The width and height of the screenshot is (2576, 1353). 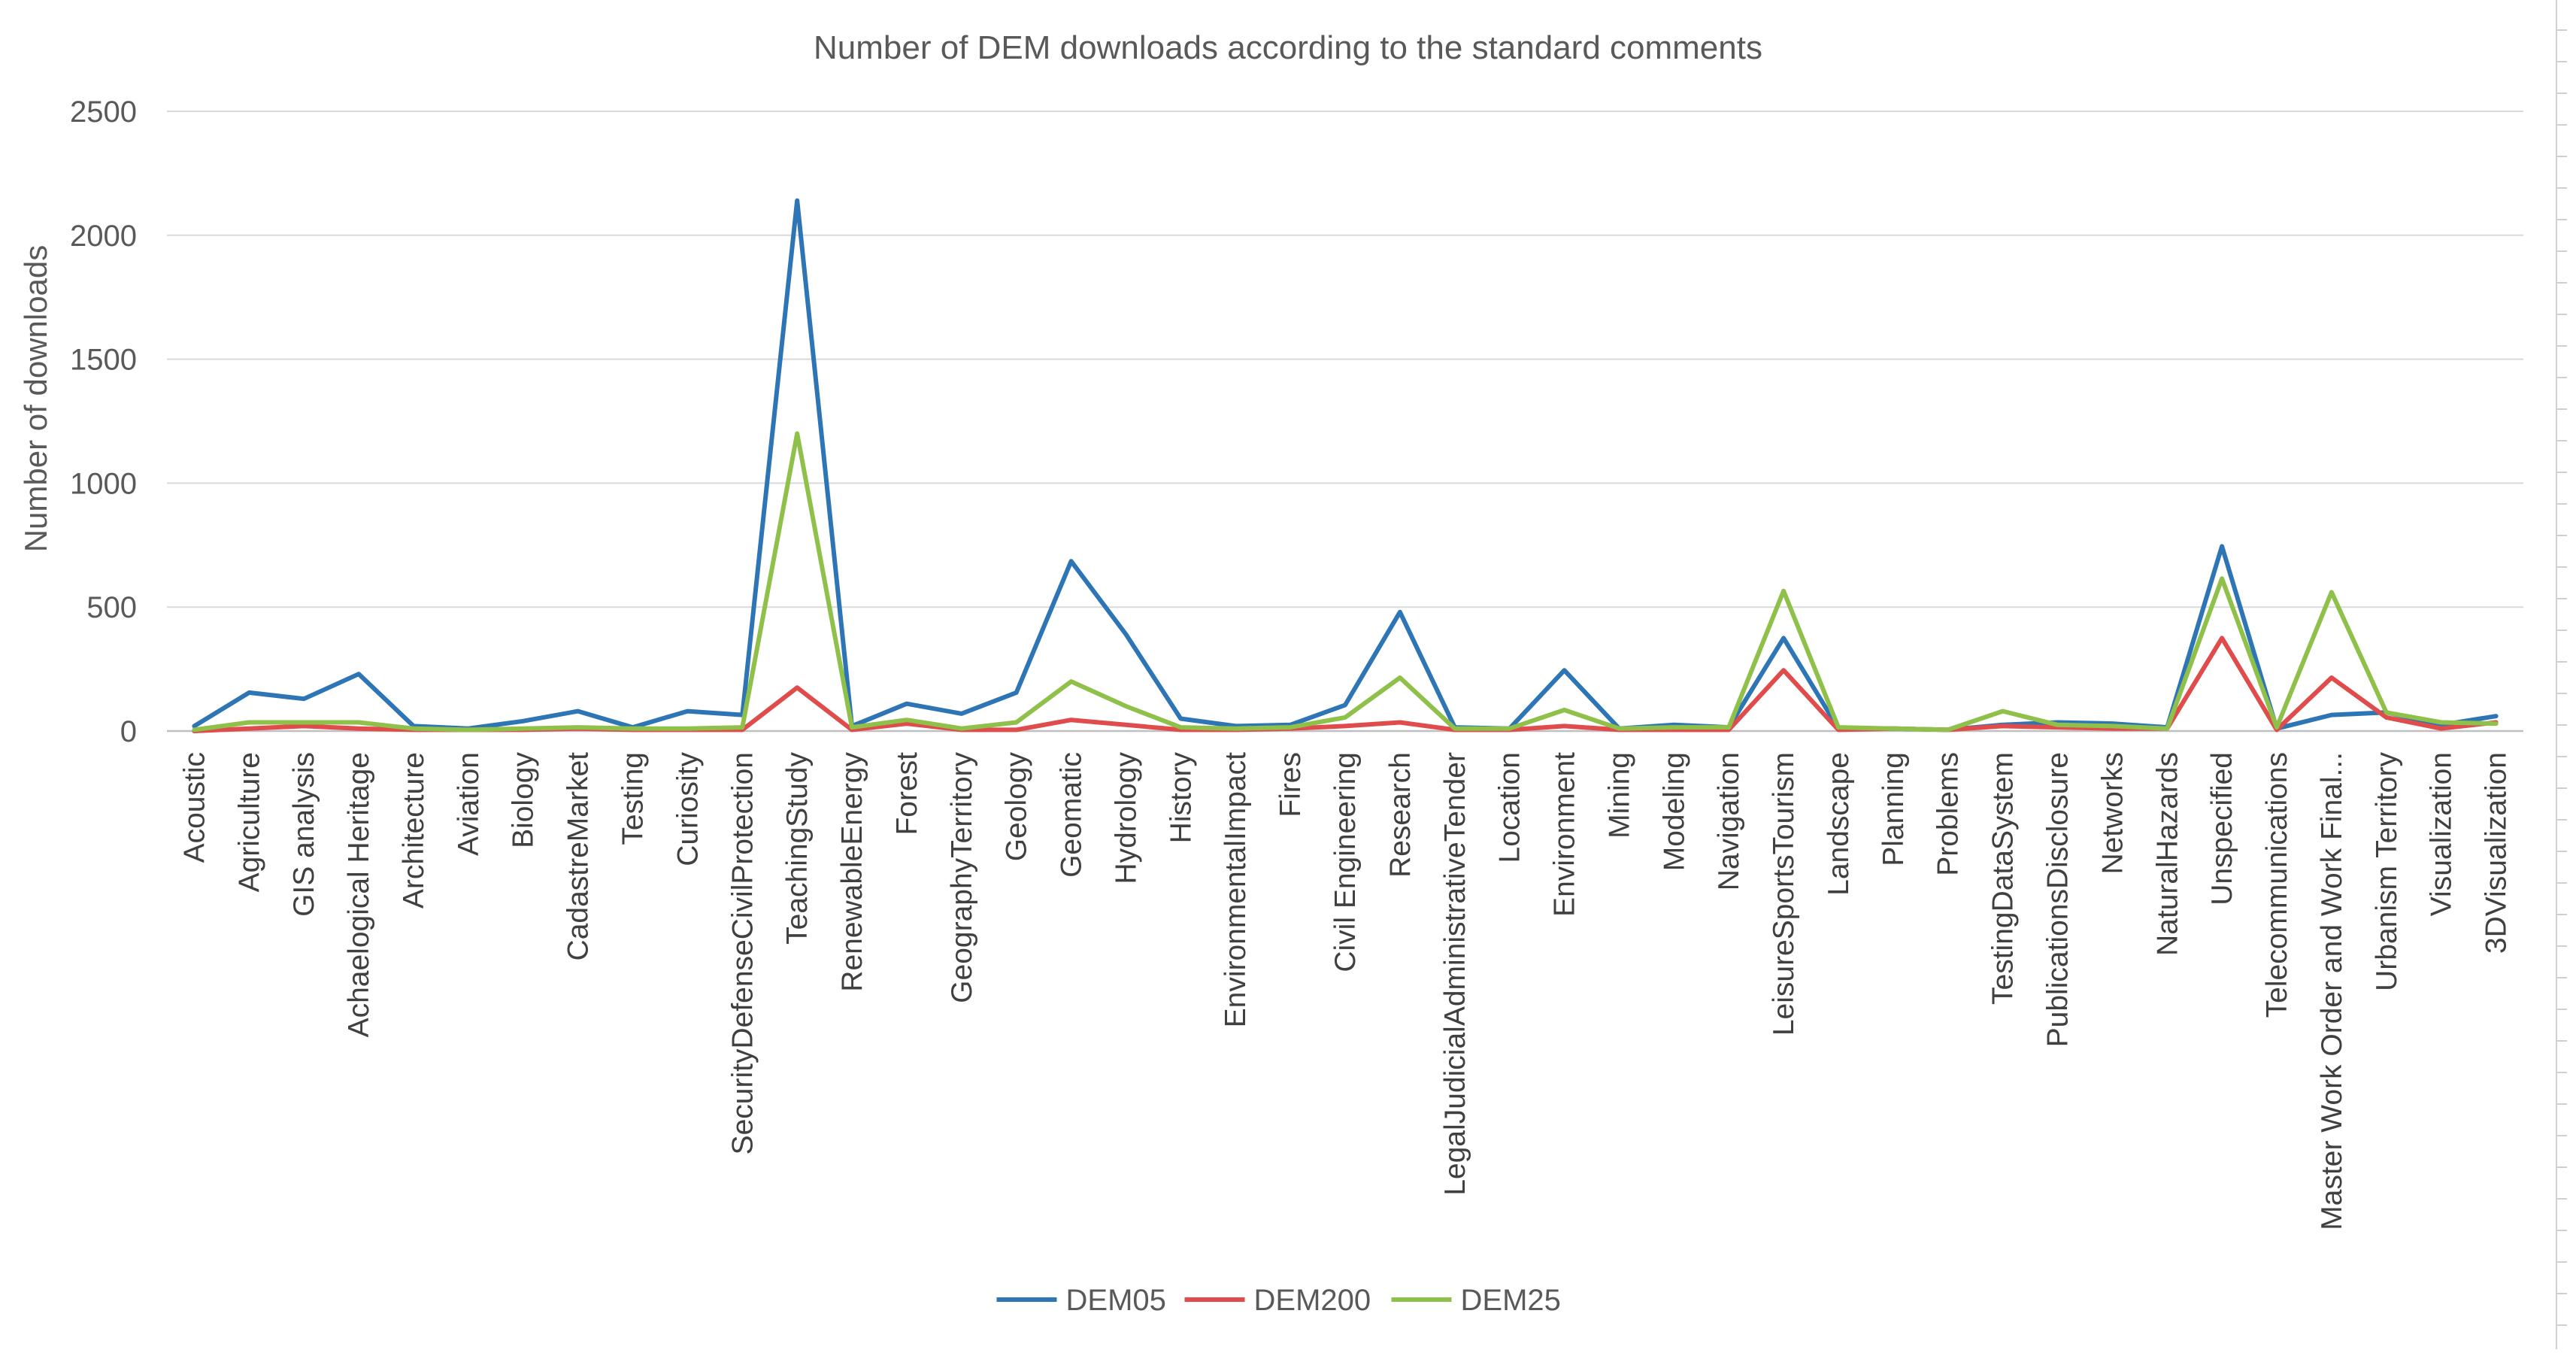 I want to click on x-tick-label-11: TeachingStudy, so click(x=797, y=848).